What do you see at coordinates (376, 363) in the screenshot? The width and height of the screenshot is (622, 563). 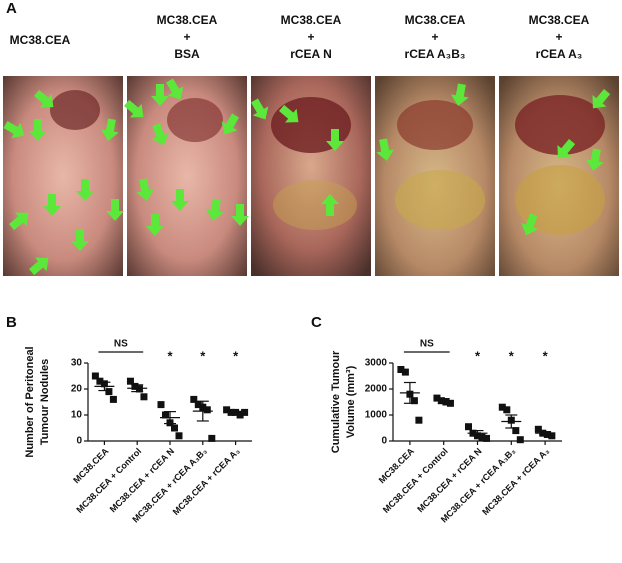 I see `y-tick-label: 3000` at bounding box center [376, 363].